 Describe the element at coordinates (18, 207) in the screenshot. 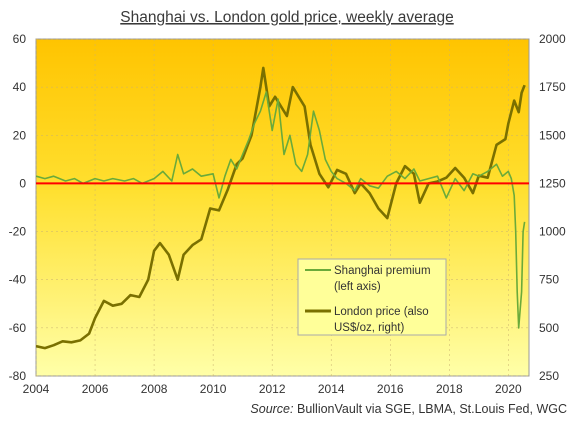

I see `y-axis-left: -80 -60 -40 -20 0 20 40 60` at that location.